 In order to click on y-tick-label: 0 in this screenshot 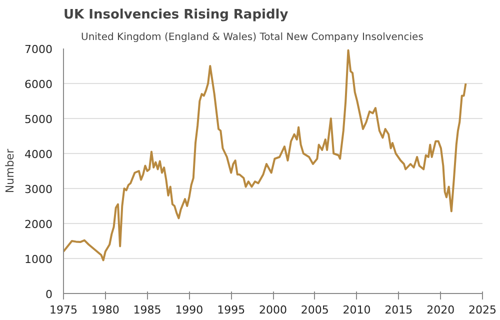, I will do `click(49, 294)`.